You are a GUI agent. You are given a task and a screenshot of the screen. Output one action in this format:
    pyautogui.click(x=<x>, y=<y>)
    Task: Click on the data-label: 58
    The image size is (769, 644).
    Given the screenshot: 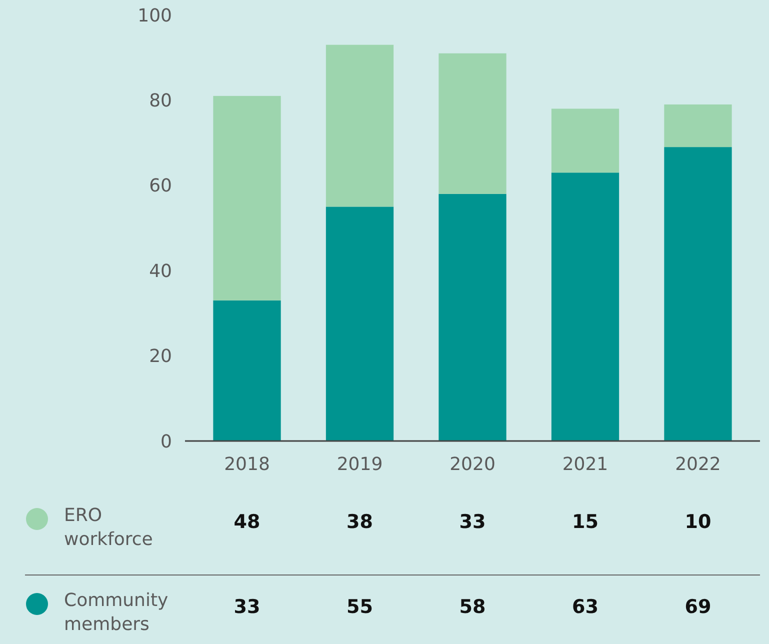 What is the action you would take?
    pyautogui.click(x=472, y=607)
    